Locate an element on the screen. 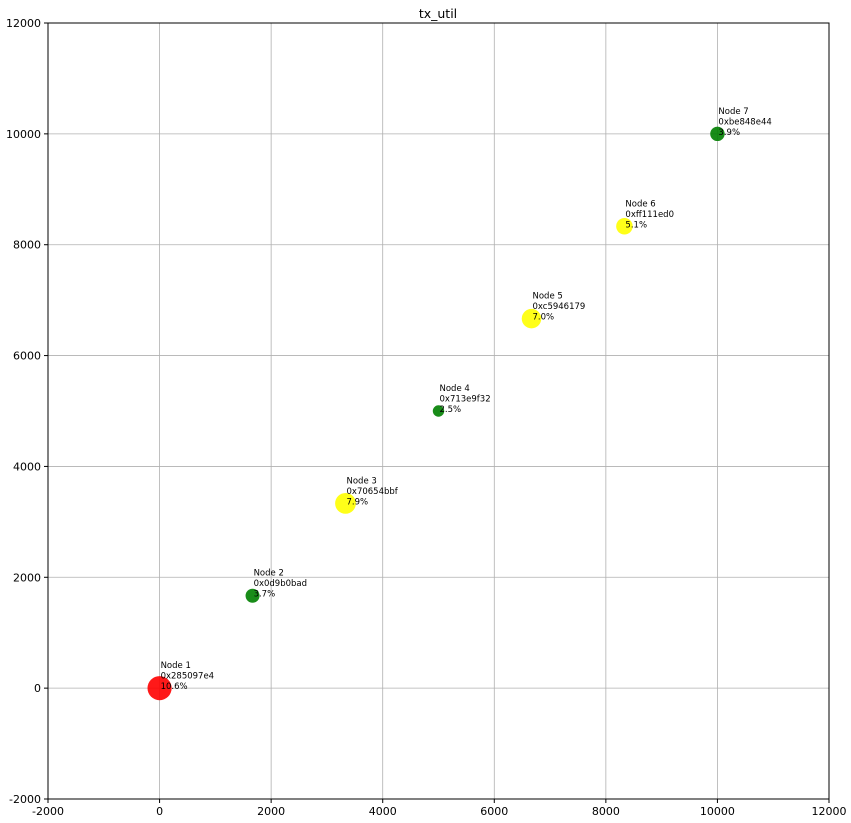 Image resolution: width=851 pixels, height=823 pixels. point-label-util: 5.1% is located at coordinates (636, 225).